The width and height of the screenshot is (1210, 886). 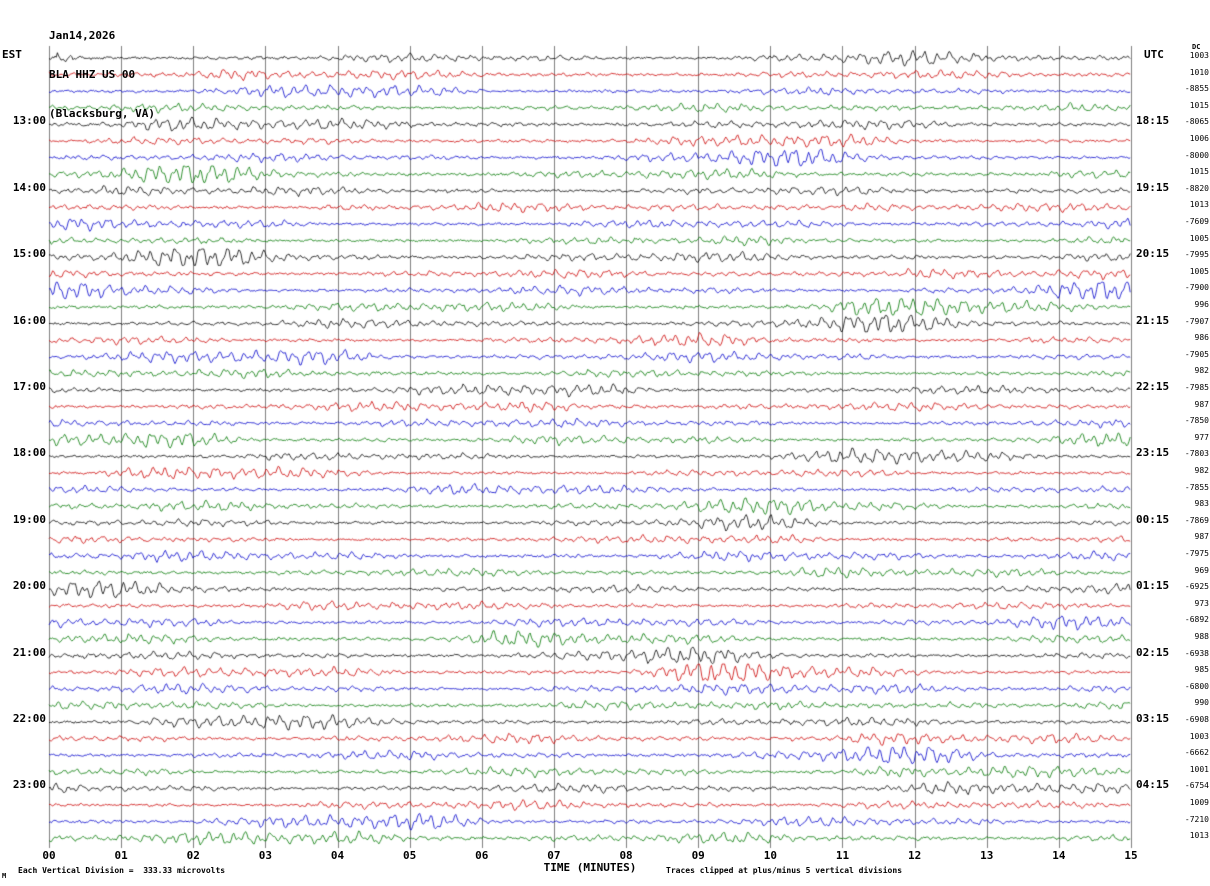 I want to click on header-date: Jan14,2026, so click(x=82, y=35).